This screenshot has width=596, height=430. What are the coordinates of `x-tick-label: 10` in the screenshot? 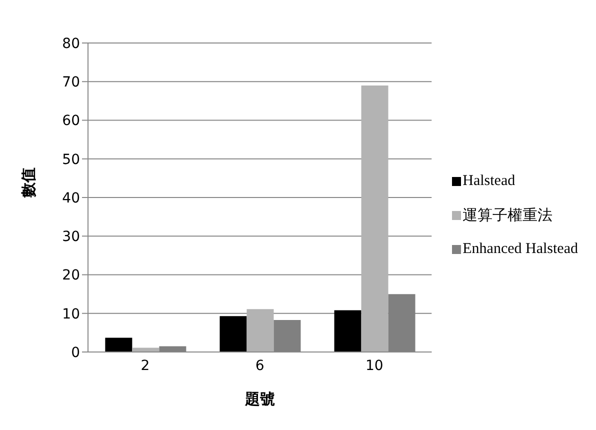 It's located at (374, 366).